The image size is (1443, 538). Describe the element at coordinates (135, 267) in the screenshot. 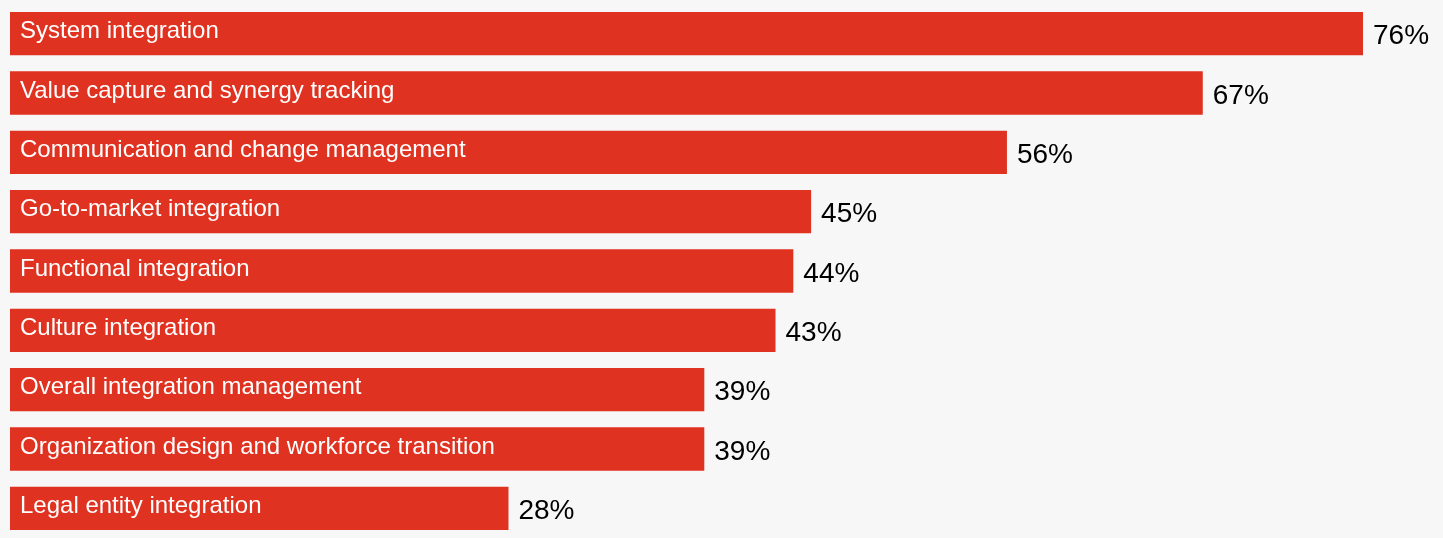

I see `y-tick-label: Functional integration` at that location.